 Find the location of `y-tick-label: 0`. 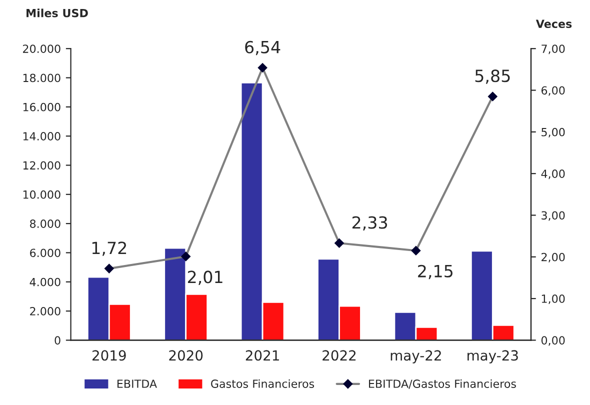

y-tick-label: 0 is located at coordinates (57, 340).